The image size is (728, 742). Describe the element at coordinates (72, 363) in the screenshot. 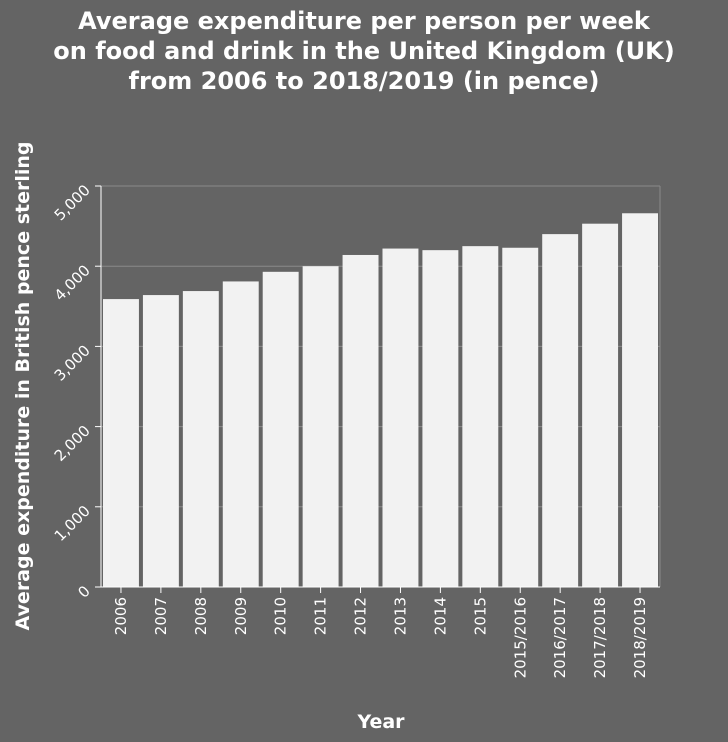

I see `y-tick-label: 3,000` at that location.